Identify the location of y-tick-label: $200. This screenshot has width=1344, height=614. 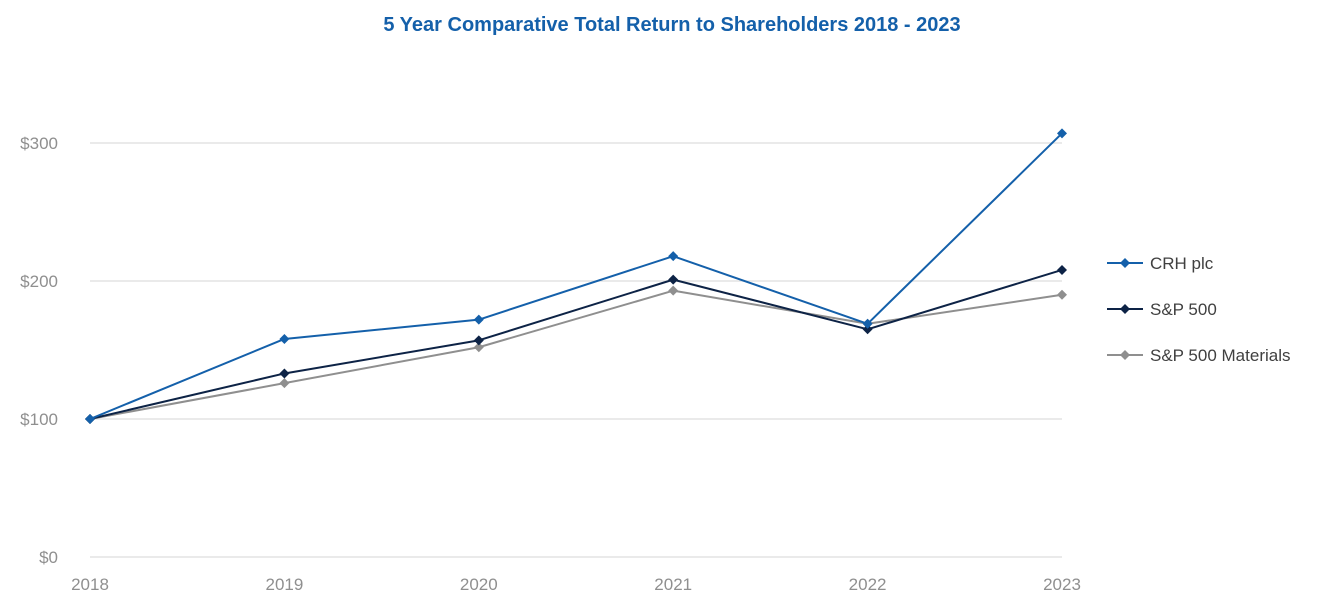
(39, 281).